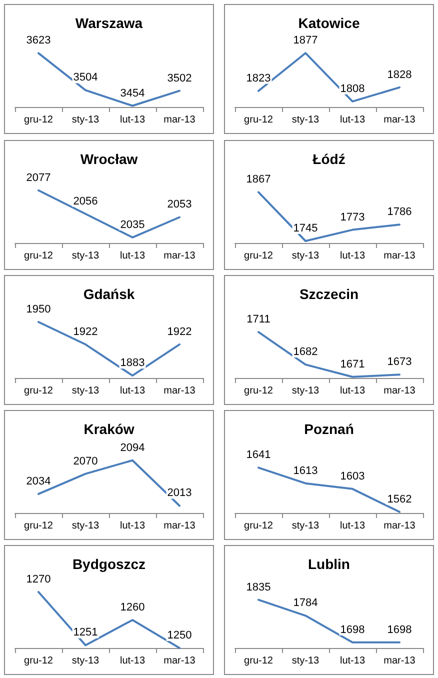 The width and height of the screenshot is (438, 678). What do you see at coordinates (132, 448) in the screenshot?
I see `data-label: 2094` at bounding box center [132, 448].